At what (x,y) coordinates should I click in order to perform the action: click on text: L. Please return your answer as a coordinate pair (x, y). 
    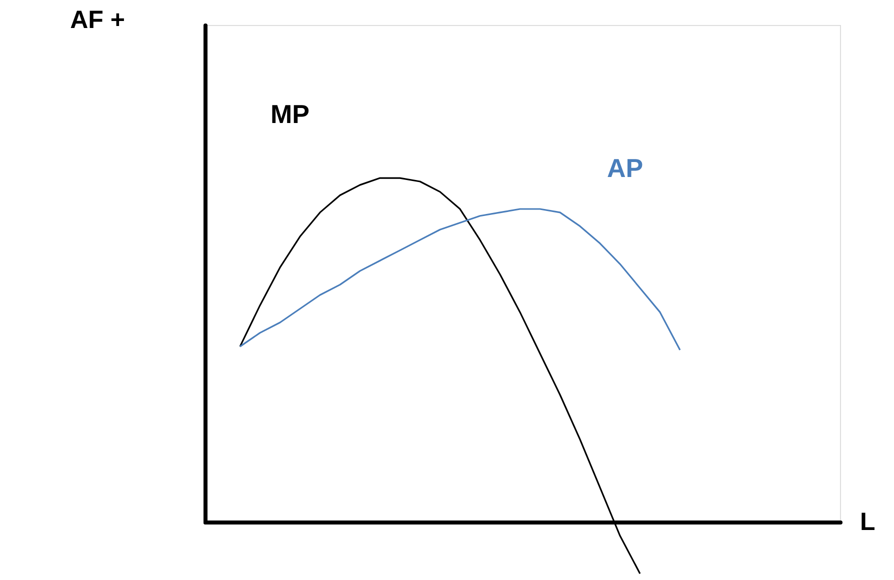
    Looking at the image, I should click on (868, 522).